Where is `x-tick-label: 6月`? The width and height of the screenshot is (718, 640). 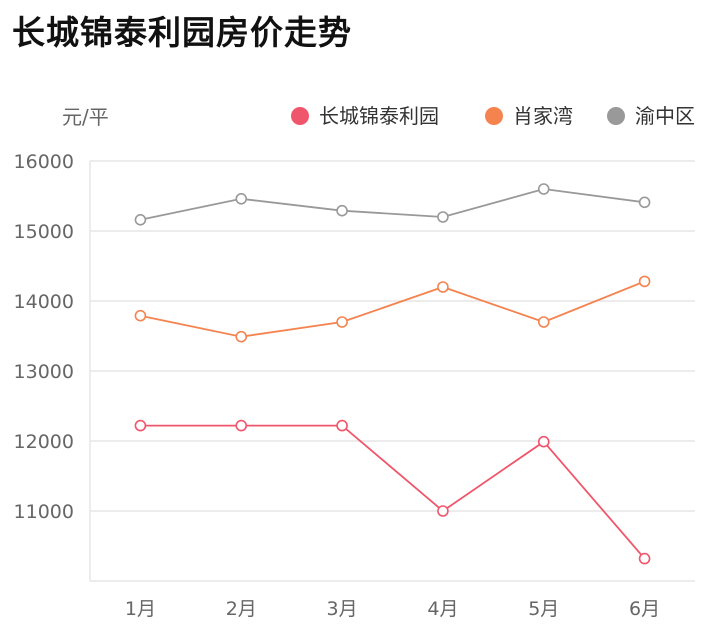
x-tick-label: 6月 is located at coordinates (644, 609).